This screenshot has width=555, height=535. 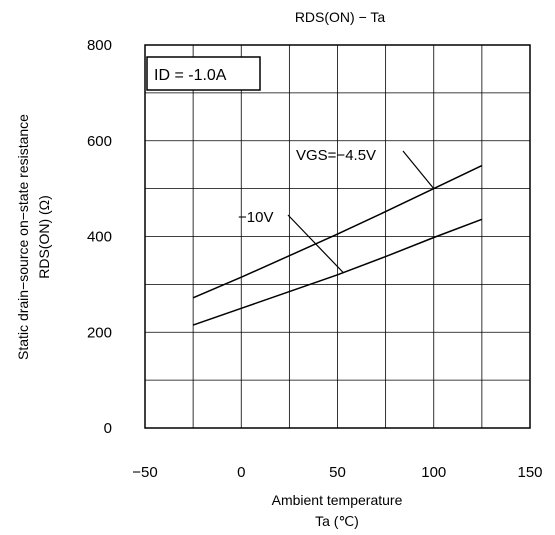 I want to click on annotation-leaders, so click(x=361, y=212).